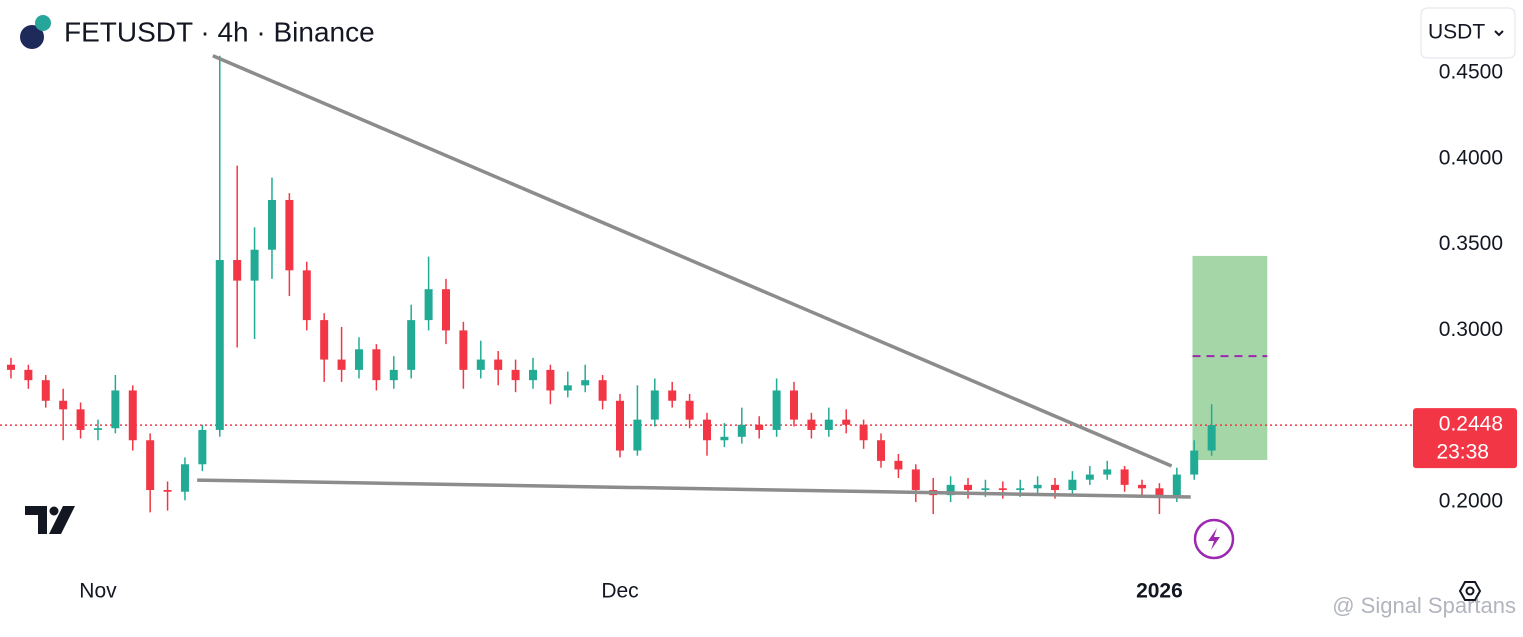 This screenshot has height=637, width=1523. I want to click on y-tick-label: 0.3500, so click(1471, 243).